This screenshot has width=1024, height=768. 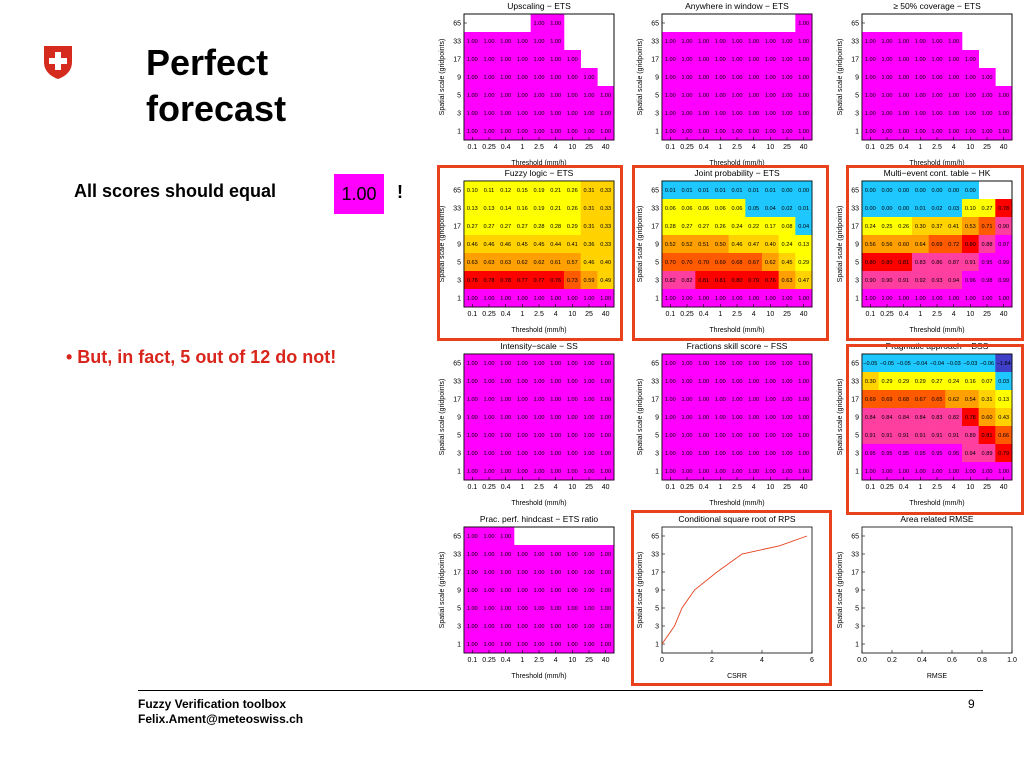 What do you see at coordinates (857, 472) in the screenshot?
I see `y-tick-label: 1` at bounding box center [857, 472].